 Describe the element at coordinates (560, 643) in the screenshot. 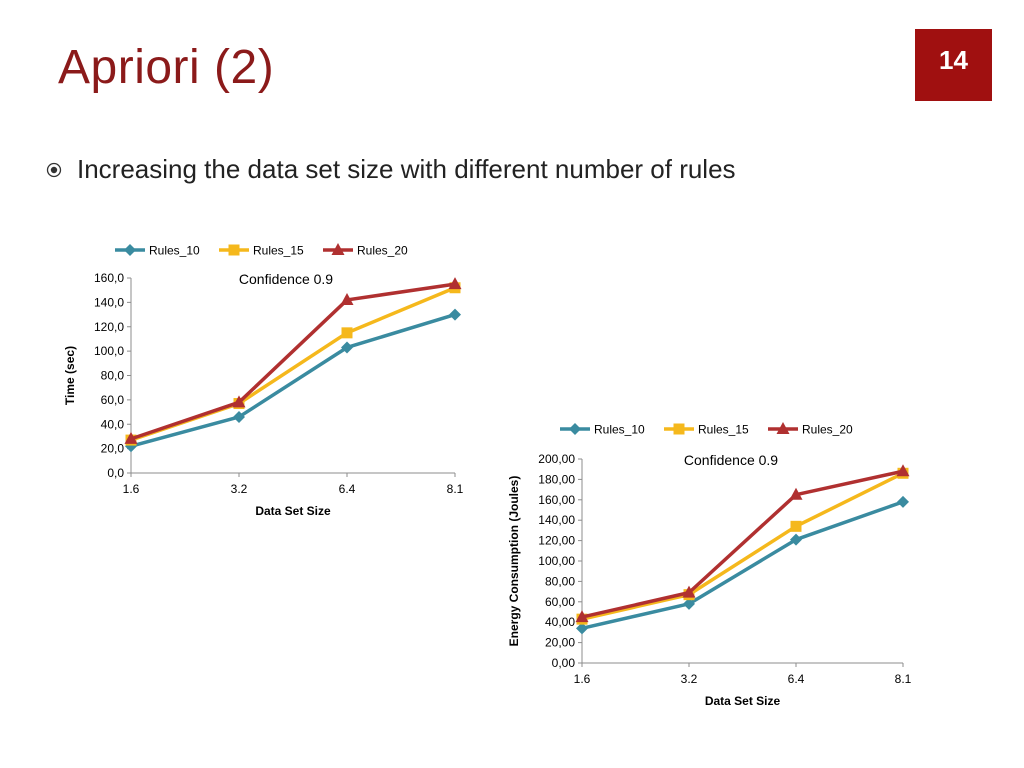

I see `y-tick-label: 20,00` at that location.